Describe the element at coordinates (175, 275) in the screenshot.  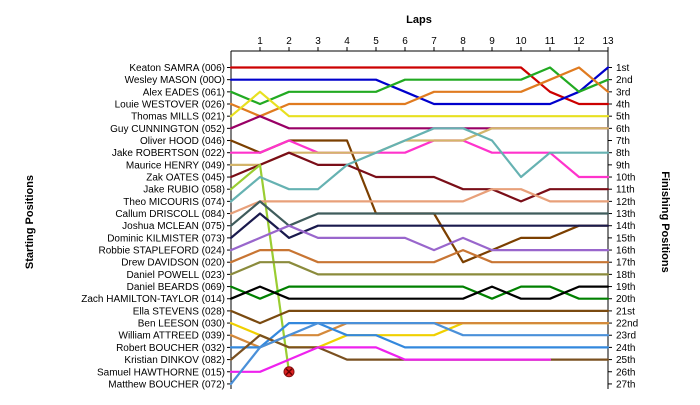
I see `starting-position-label: Daniel POWELL (023)` at that location.